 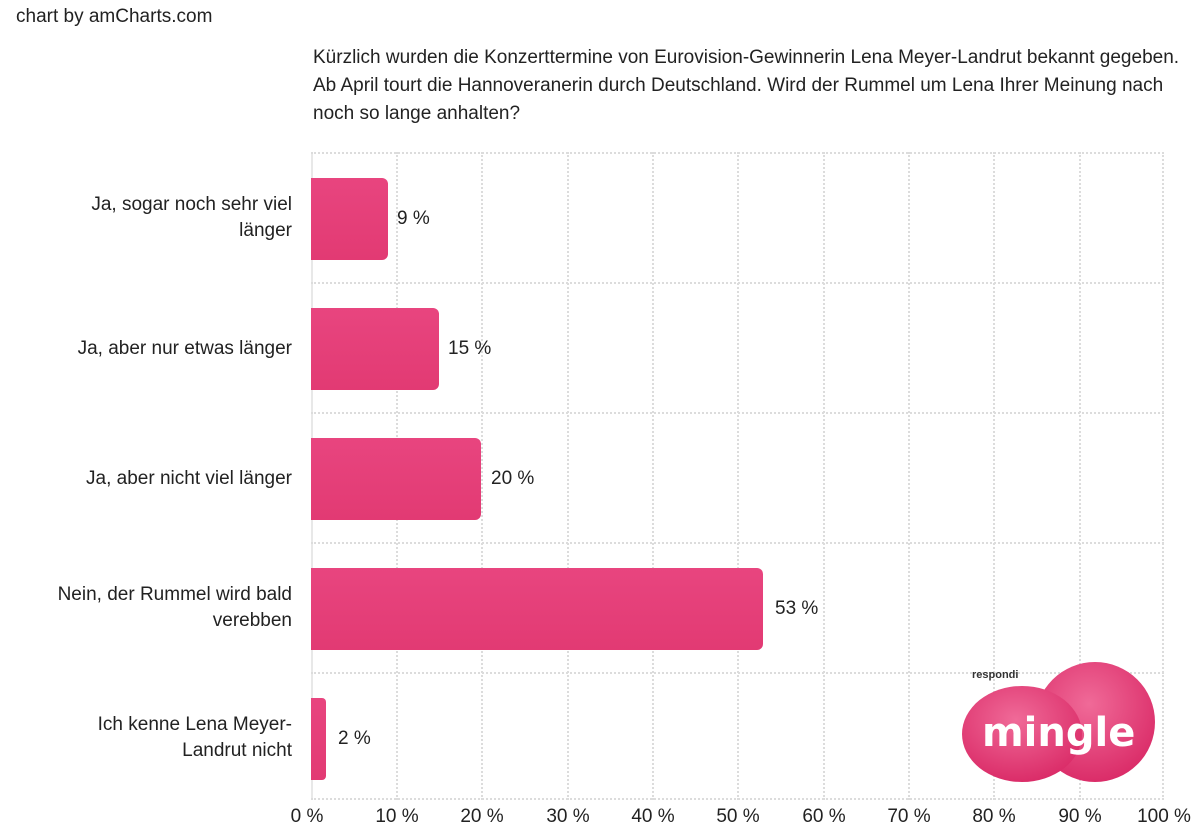 I want to click on bar-nicht-viel-laenger, so click(x=396, y=479).